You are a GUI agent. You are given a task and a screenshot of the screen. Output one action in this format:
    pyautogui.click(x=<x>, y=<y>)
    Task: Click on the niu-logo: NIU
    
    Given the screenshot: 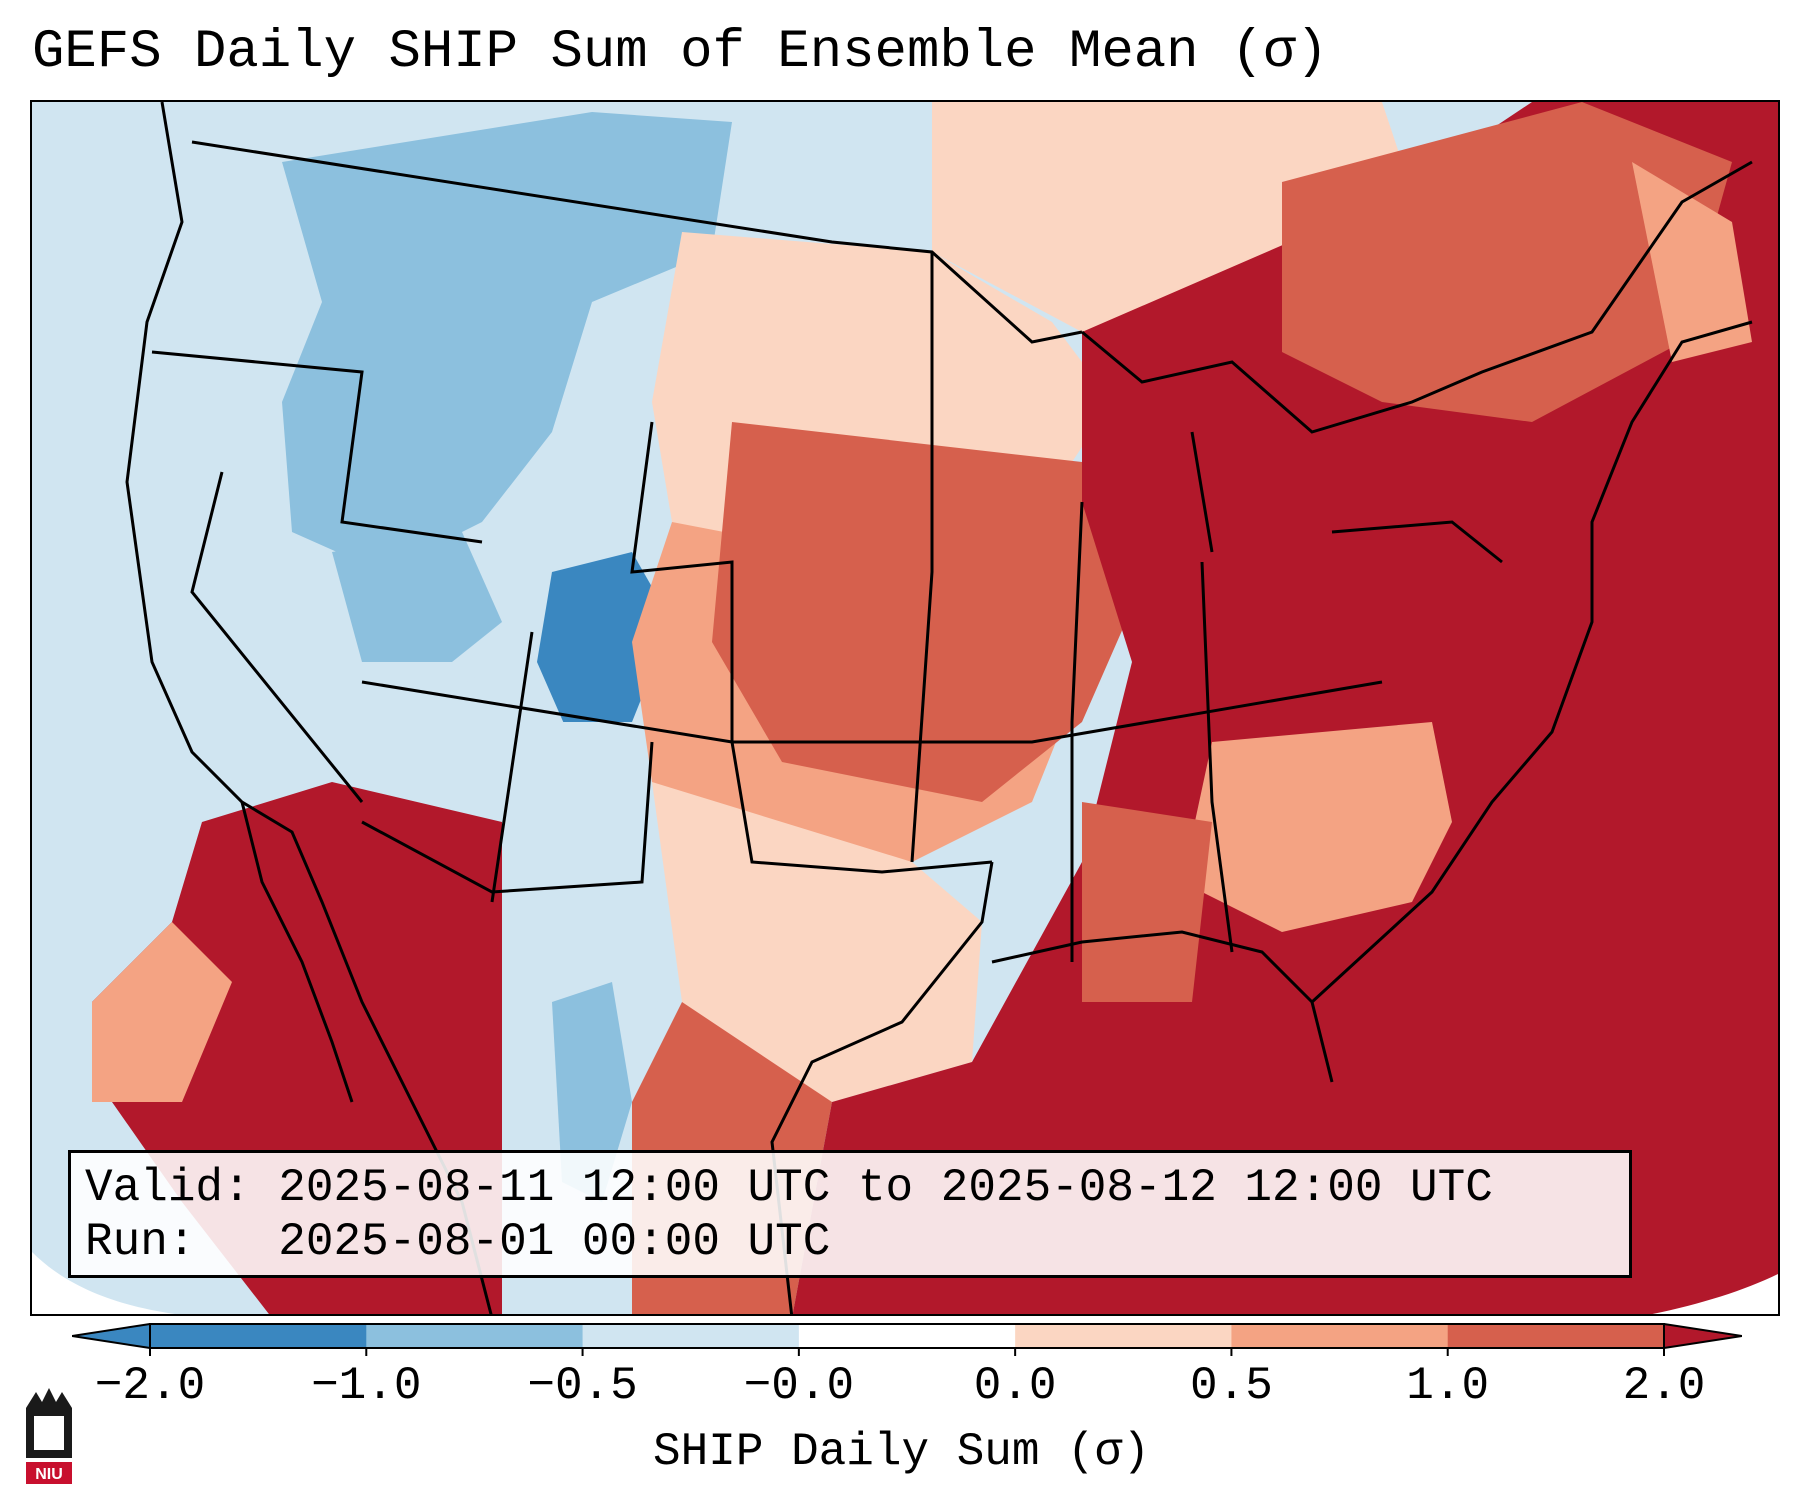 What is the action you would take?
    pyautogui.click(x=49, y=1436)
    